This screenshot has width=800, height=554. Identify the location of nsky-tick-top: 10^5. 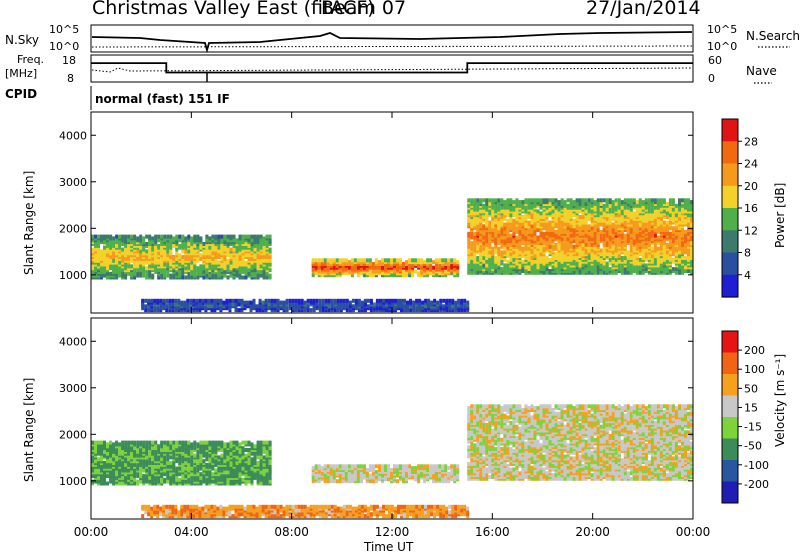
(64, 29).